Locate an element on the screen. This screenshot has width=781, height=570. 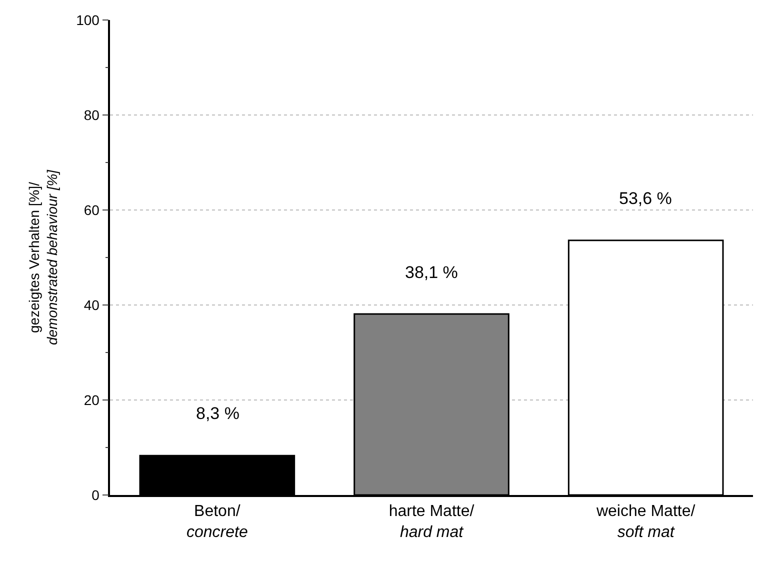
x-tick-label: harte Matte/ hard mat is located at coordinates (431, 521).